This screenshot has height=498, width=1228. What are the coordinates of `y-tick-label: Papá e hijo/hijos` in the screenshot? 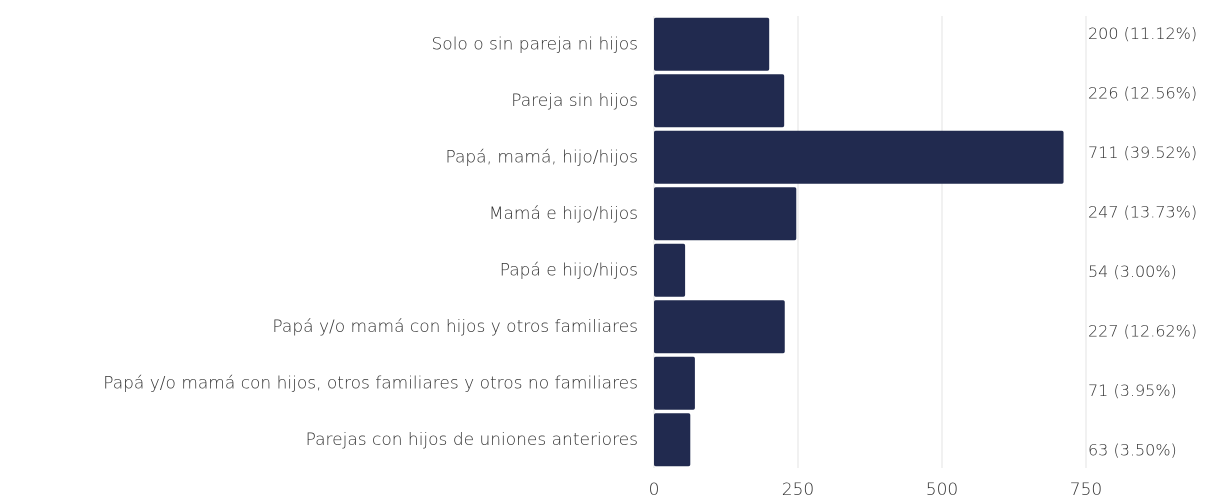 It's located at (569, 270).